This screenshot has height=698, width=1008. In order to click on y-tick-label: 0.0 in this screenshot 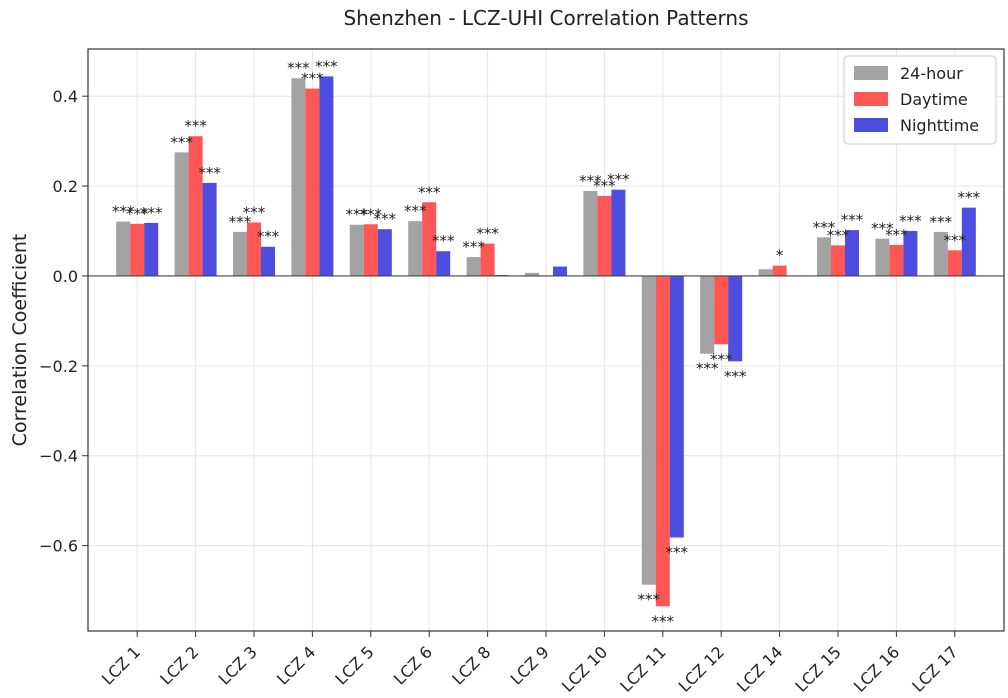, I will do `click(65, 276)`.